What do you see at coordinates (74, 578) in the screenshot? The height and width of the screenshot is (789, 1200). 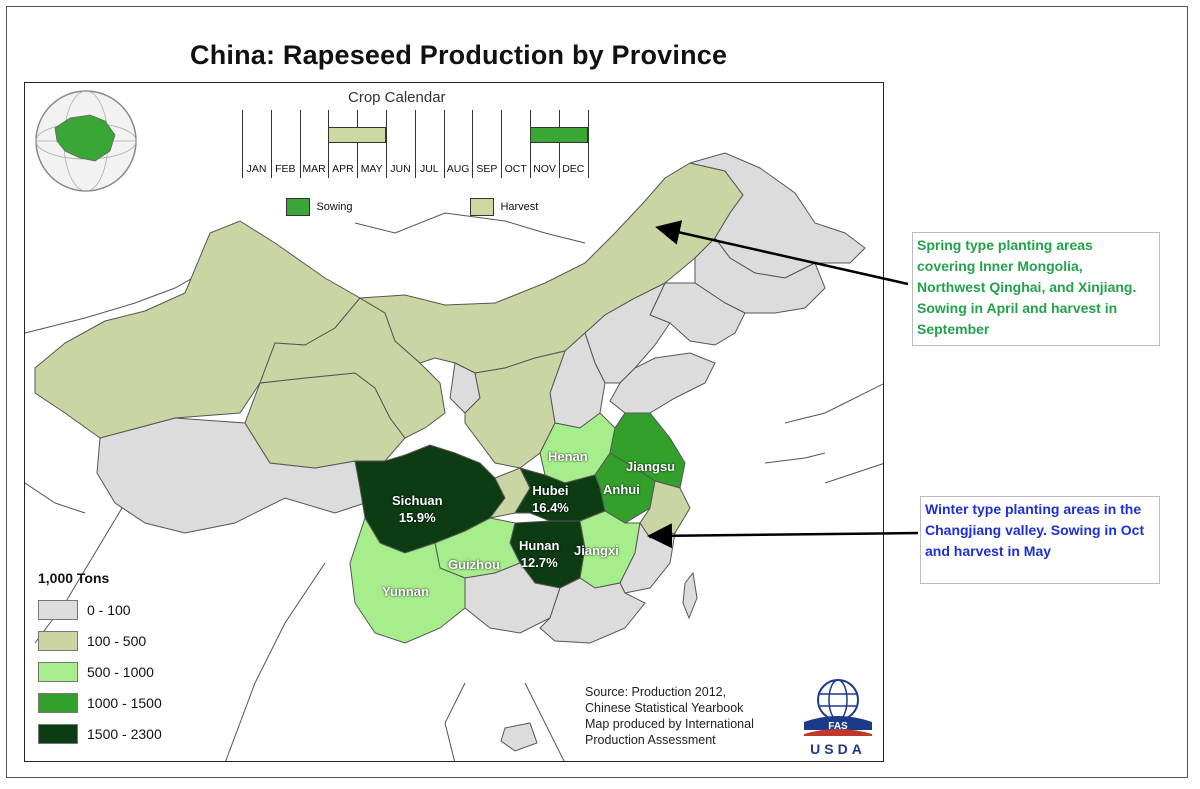 I see `legend-title: 1,000 Tons` at bounding box center [74, 578].